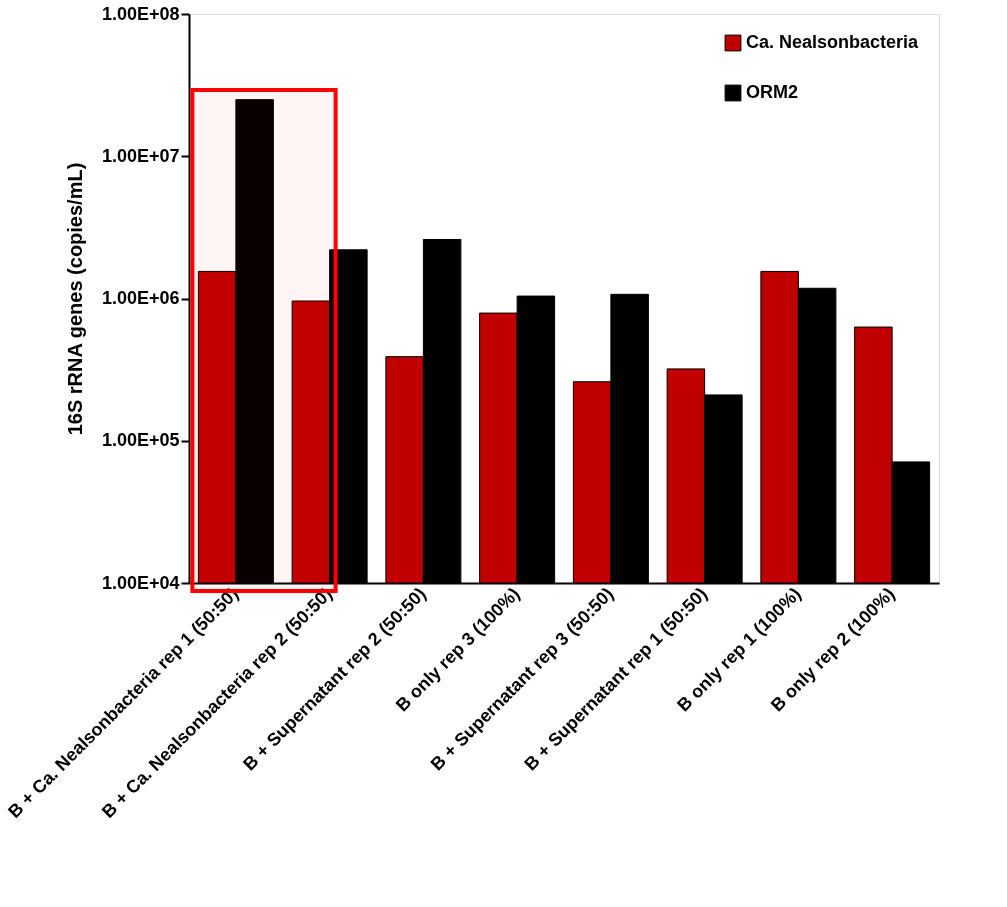 The width and height of the screenshot is (1007, 907). What do you see at coordinates (74, 299) in the screenshot?
I see `y-axis-title: 16S rRNA genes (copies/mL)` at bounding box center [74, 299].